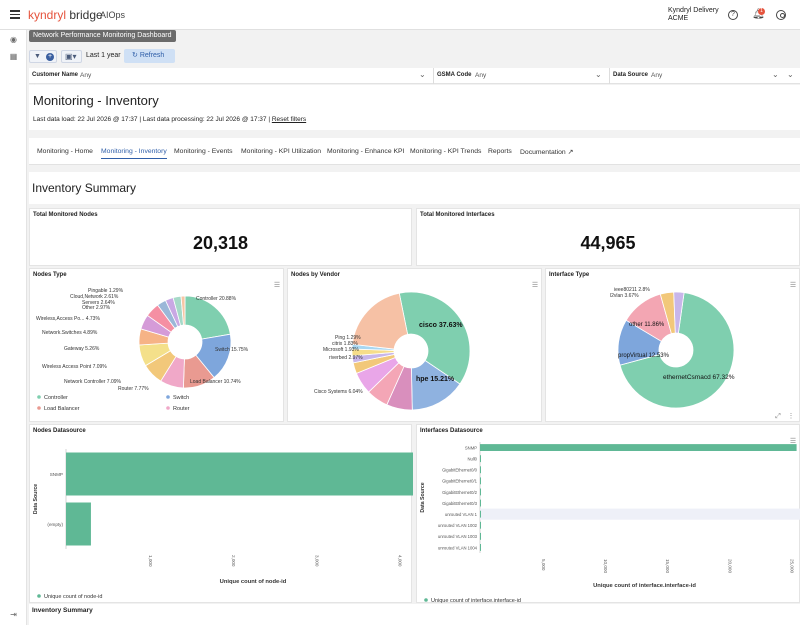 The height and width of the screenshot is (625, 800). Describe the element at coordinates (62, 610) in the screenshot. I see `footer-title: Inventory Summary` at that location.